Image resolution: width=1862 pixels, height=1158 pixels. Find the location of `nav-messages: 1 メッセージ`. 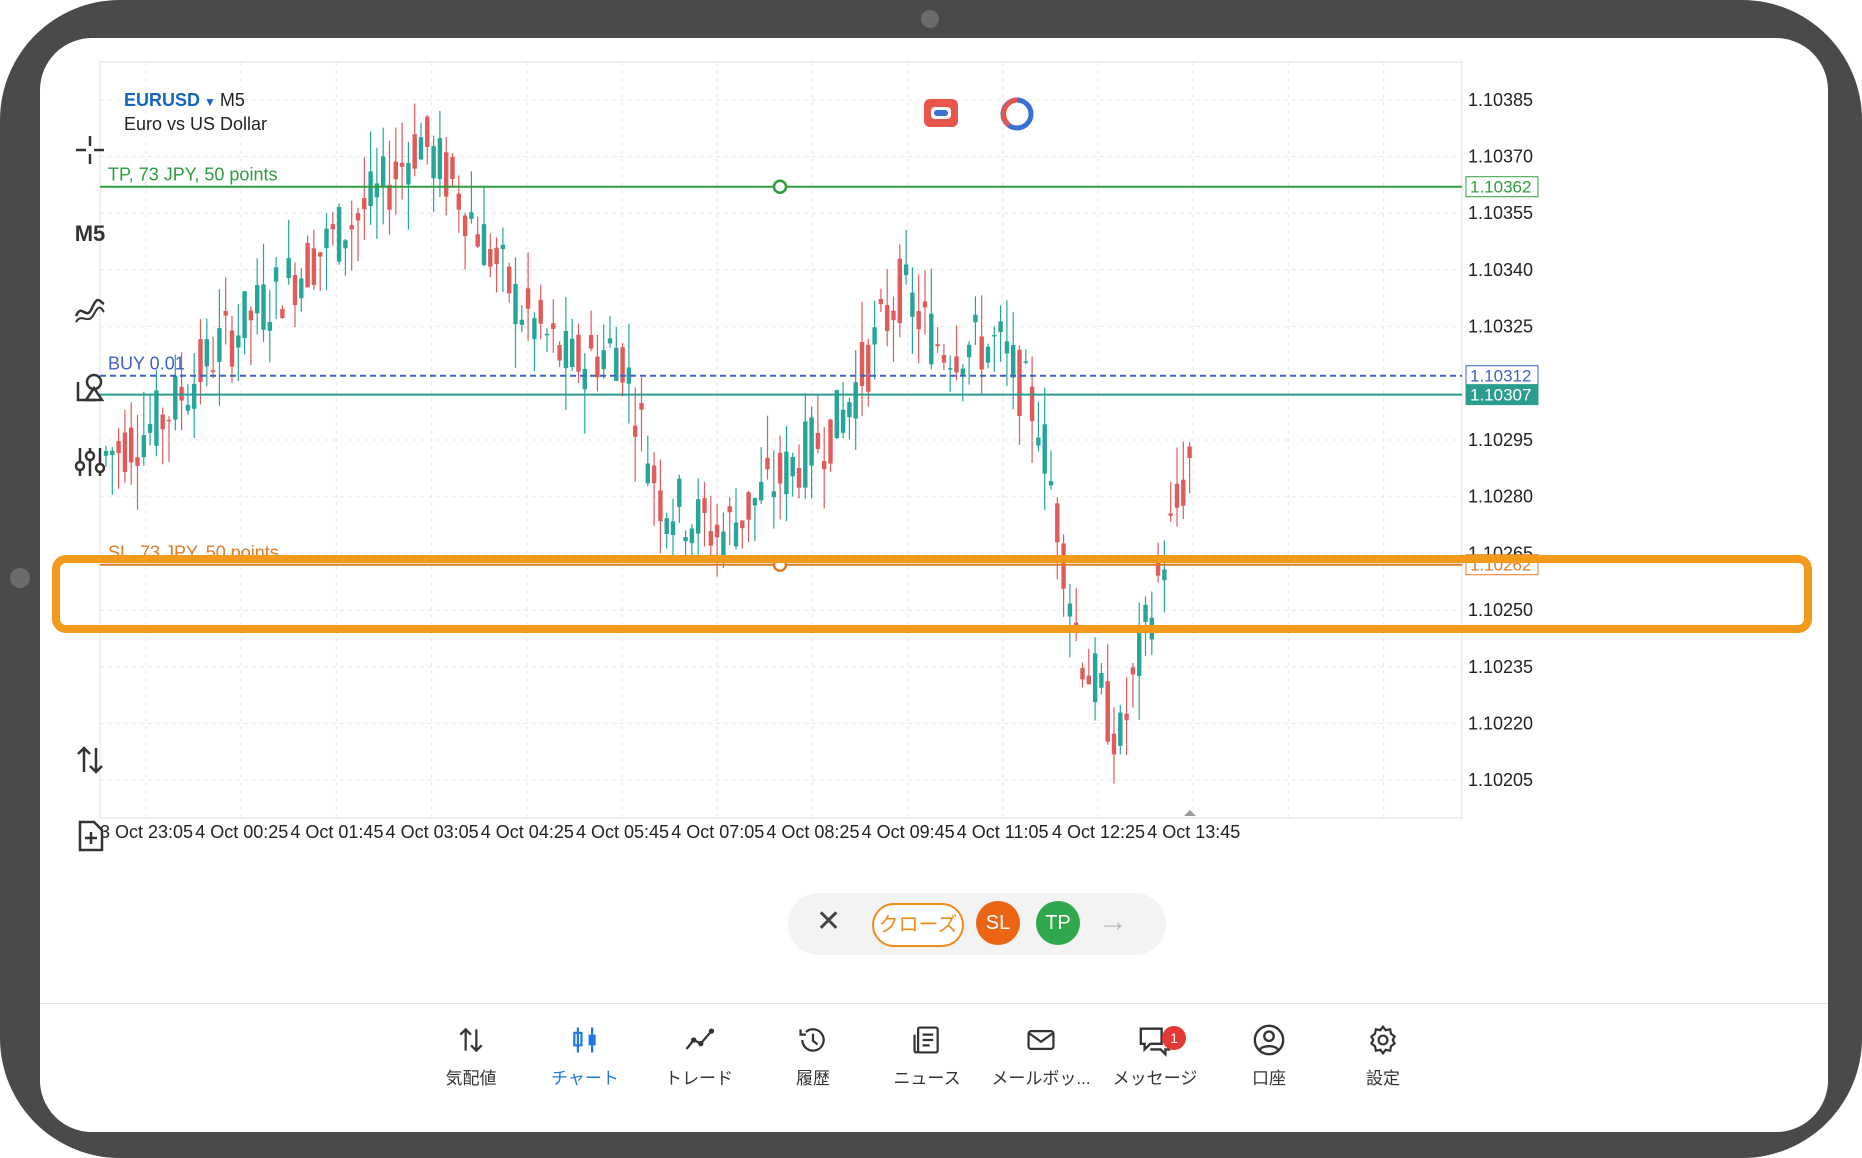

nav-messages: 1 メッセージ is located at coordinates (1155, 1052).